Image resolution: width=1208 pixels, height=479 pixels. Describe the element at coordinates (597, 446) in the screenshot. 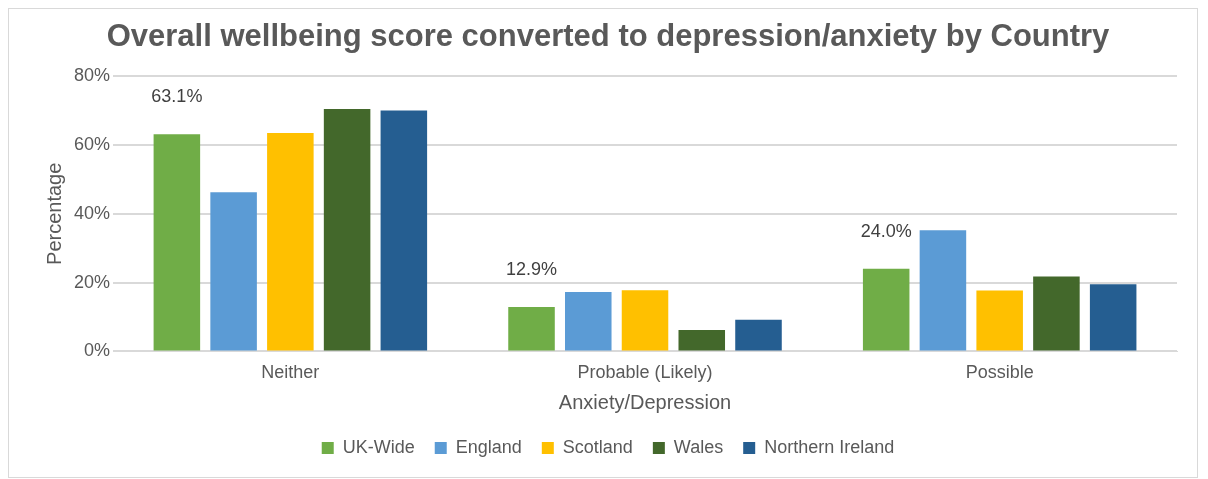

I see `legend-label: Scotland` at that location.